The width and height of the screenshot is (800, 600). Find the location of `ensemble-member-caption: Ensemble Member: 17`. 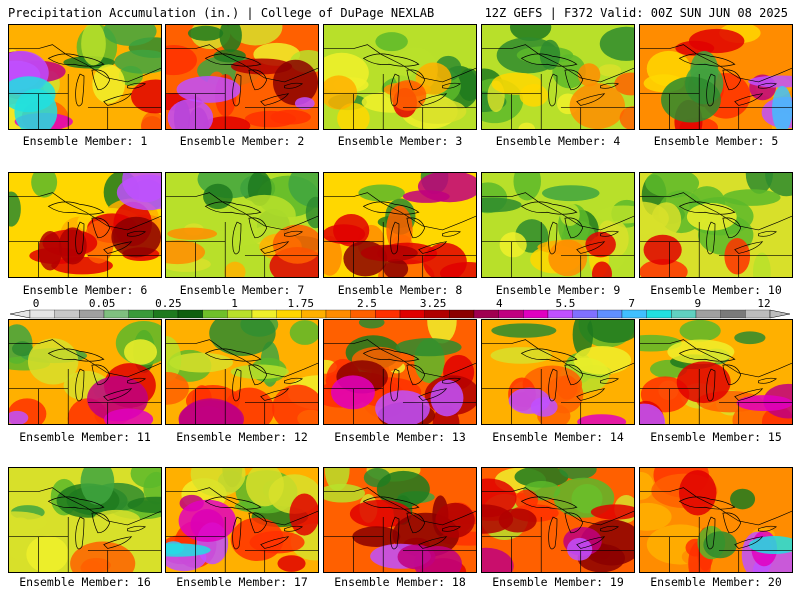

ensemble-member-caption: Ensemble Member: 17 is located at coordinates (242, 582).